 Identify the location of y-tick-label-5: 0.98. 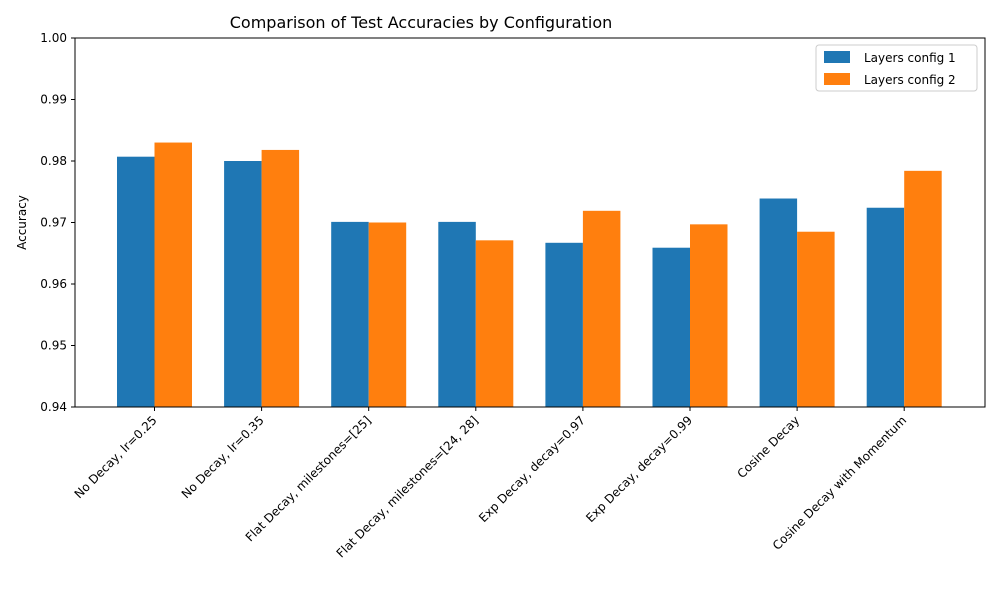
(53, 161).